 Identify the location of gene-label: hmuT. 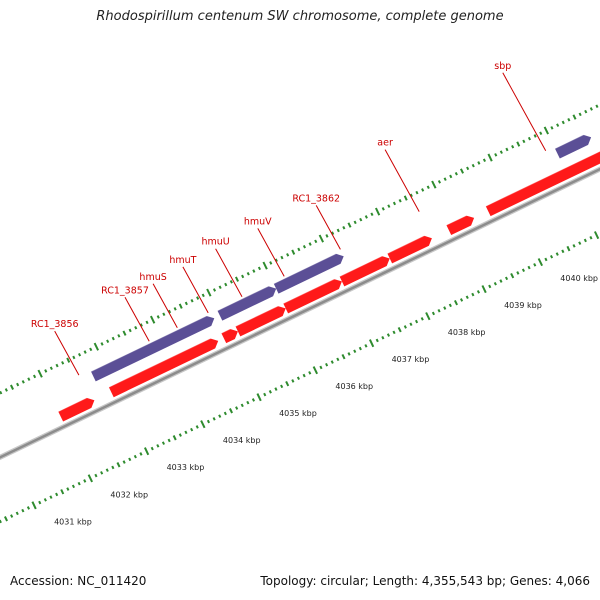
(182, 260).